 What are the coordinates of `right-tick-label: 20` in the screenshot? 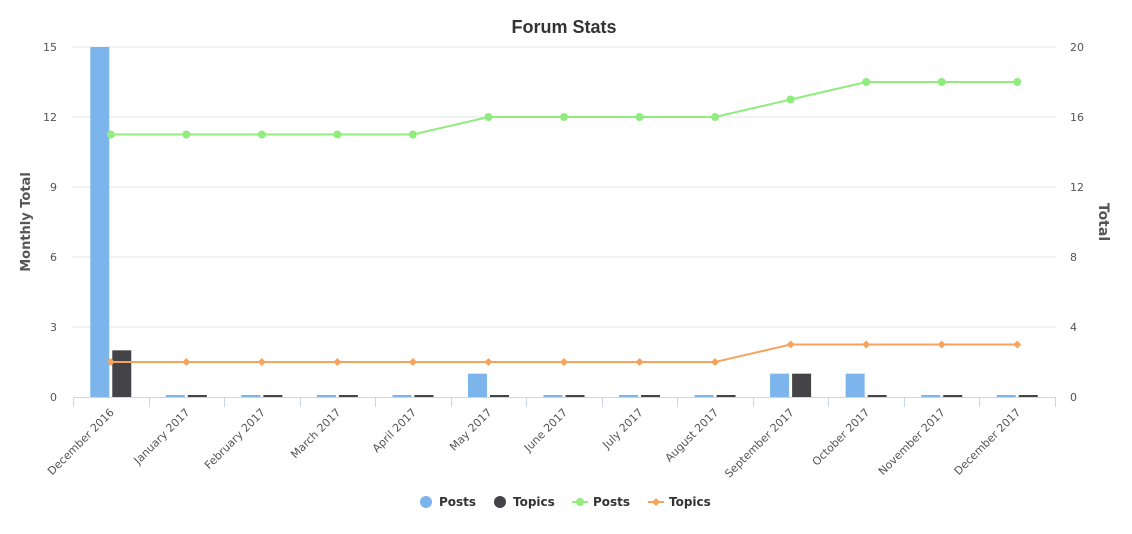 It's located at (1077, 47).